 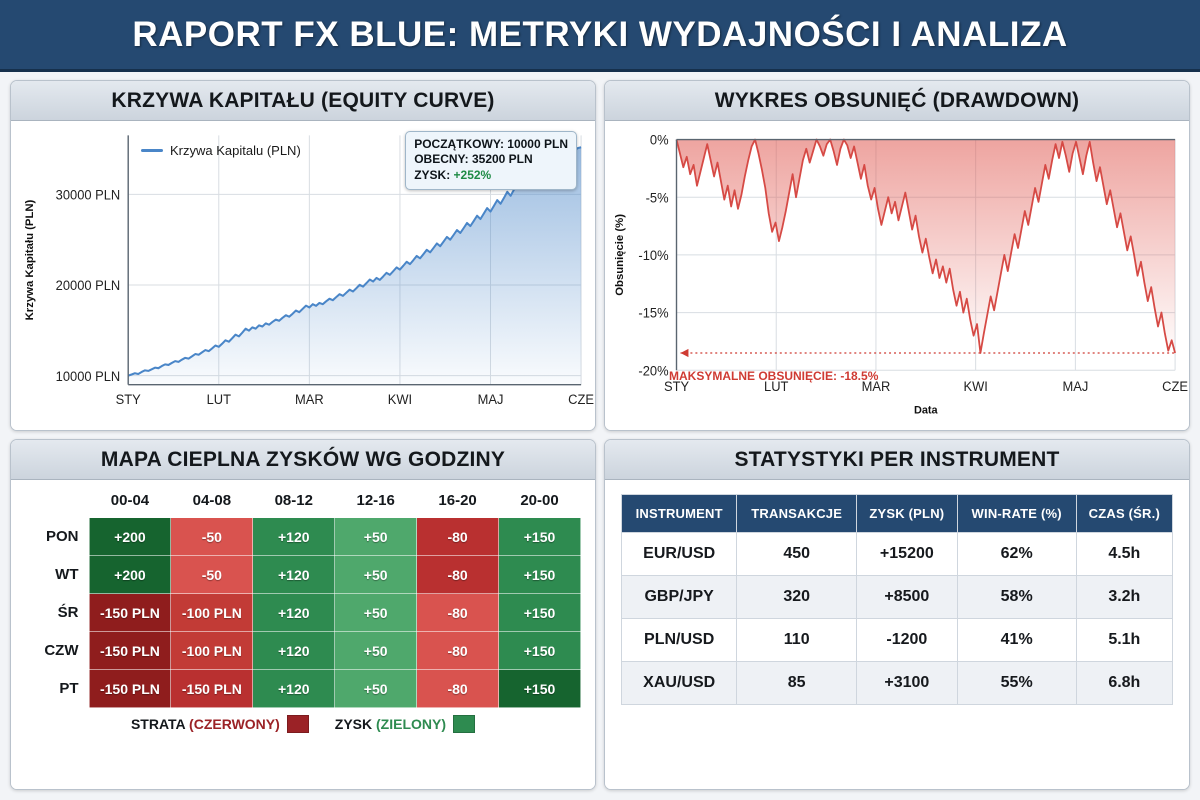 I want to click on panel-drawdown-header: WYKRES OBSUNIĘĆ (DRAWDOWN), so click(x=897, y=101).